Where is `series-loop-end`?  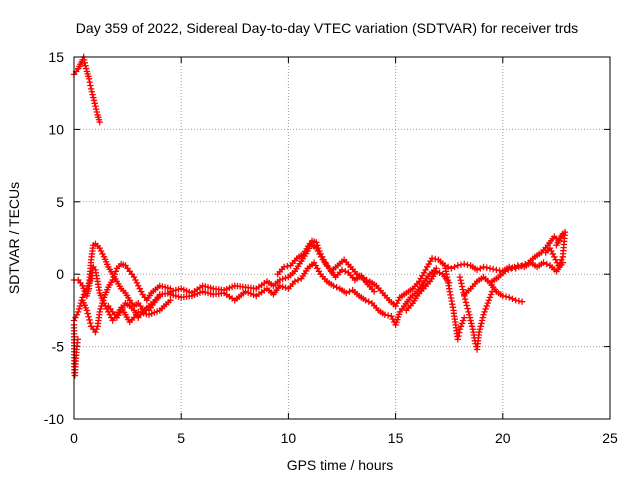 series-loop-end is located at coordinates (493, 289).